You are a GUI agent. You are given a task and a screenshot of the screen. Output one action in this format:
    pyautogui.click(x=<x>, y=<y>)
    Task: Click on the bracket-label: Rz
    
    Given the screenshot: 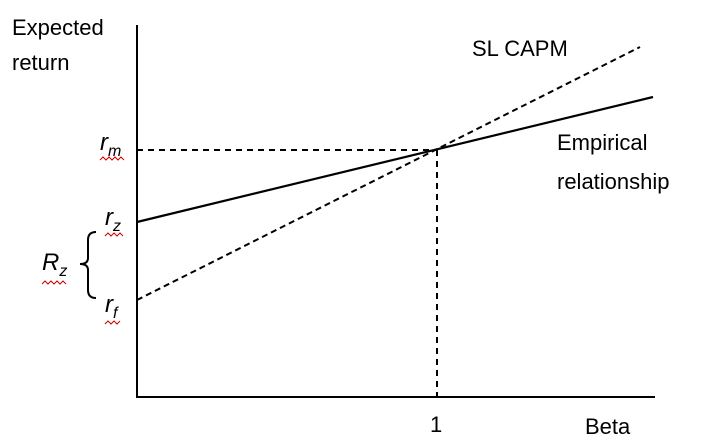 What is the action you would take?
    pyautogui.click(x=54, y=264)
    